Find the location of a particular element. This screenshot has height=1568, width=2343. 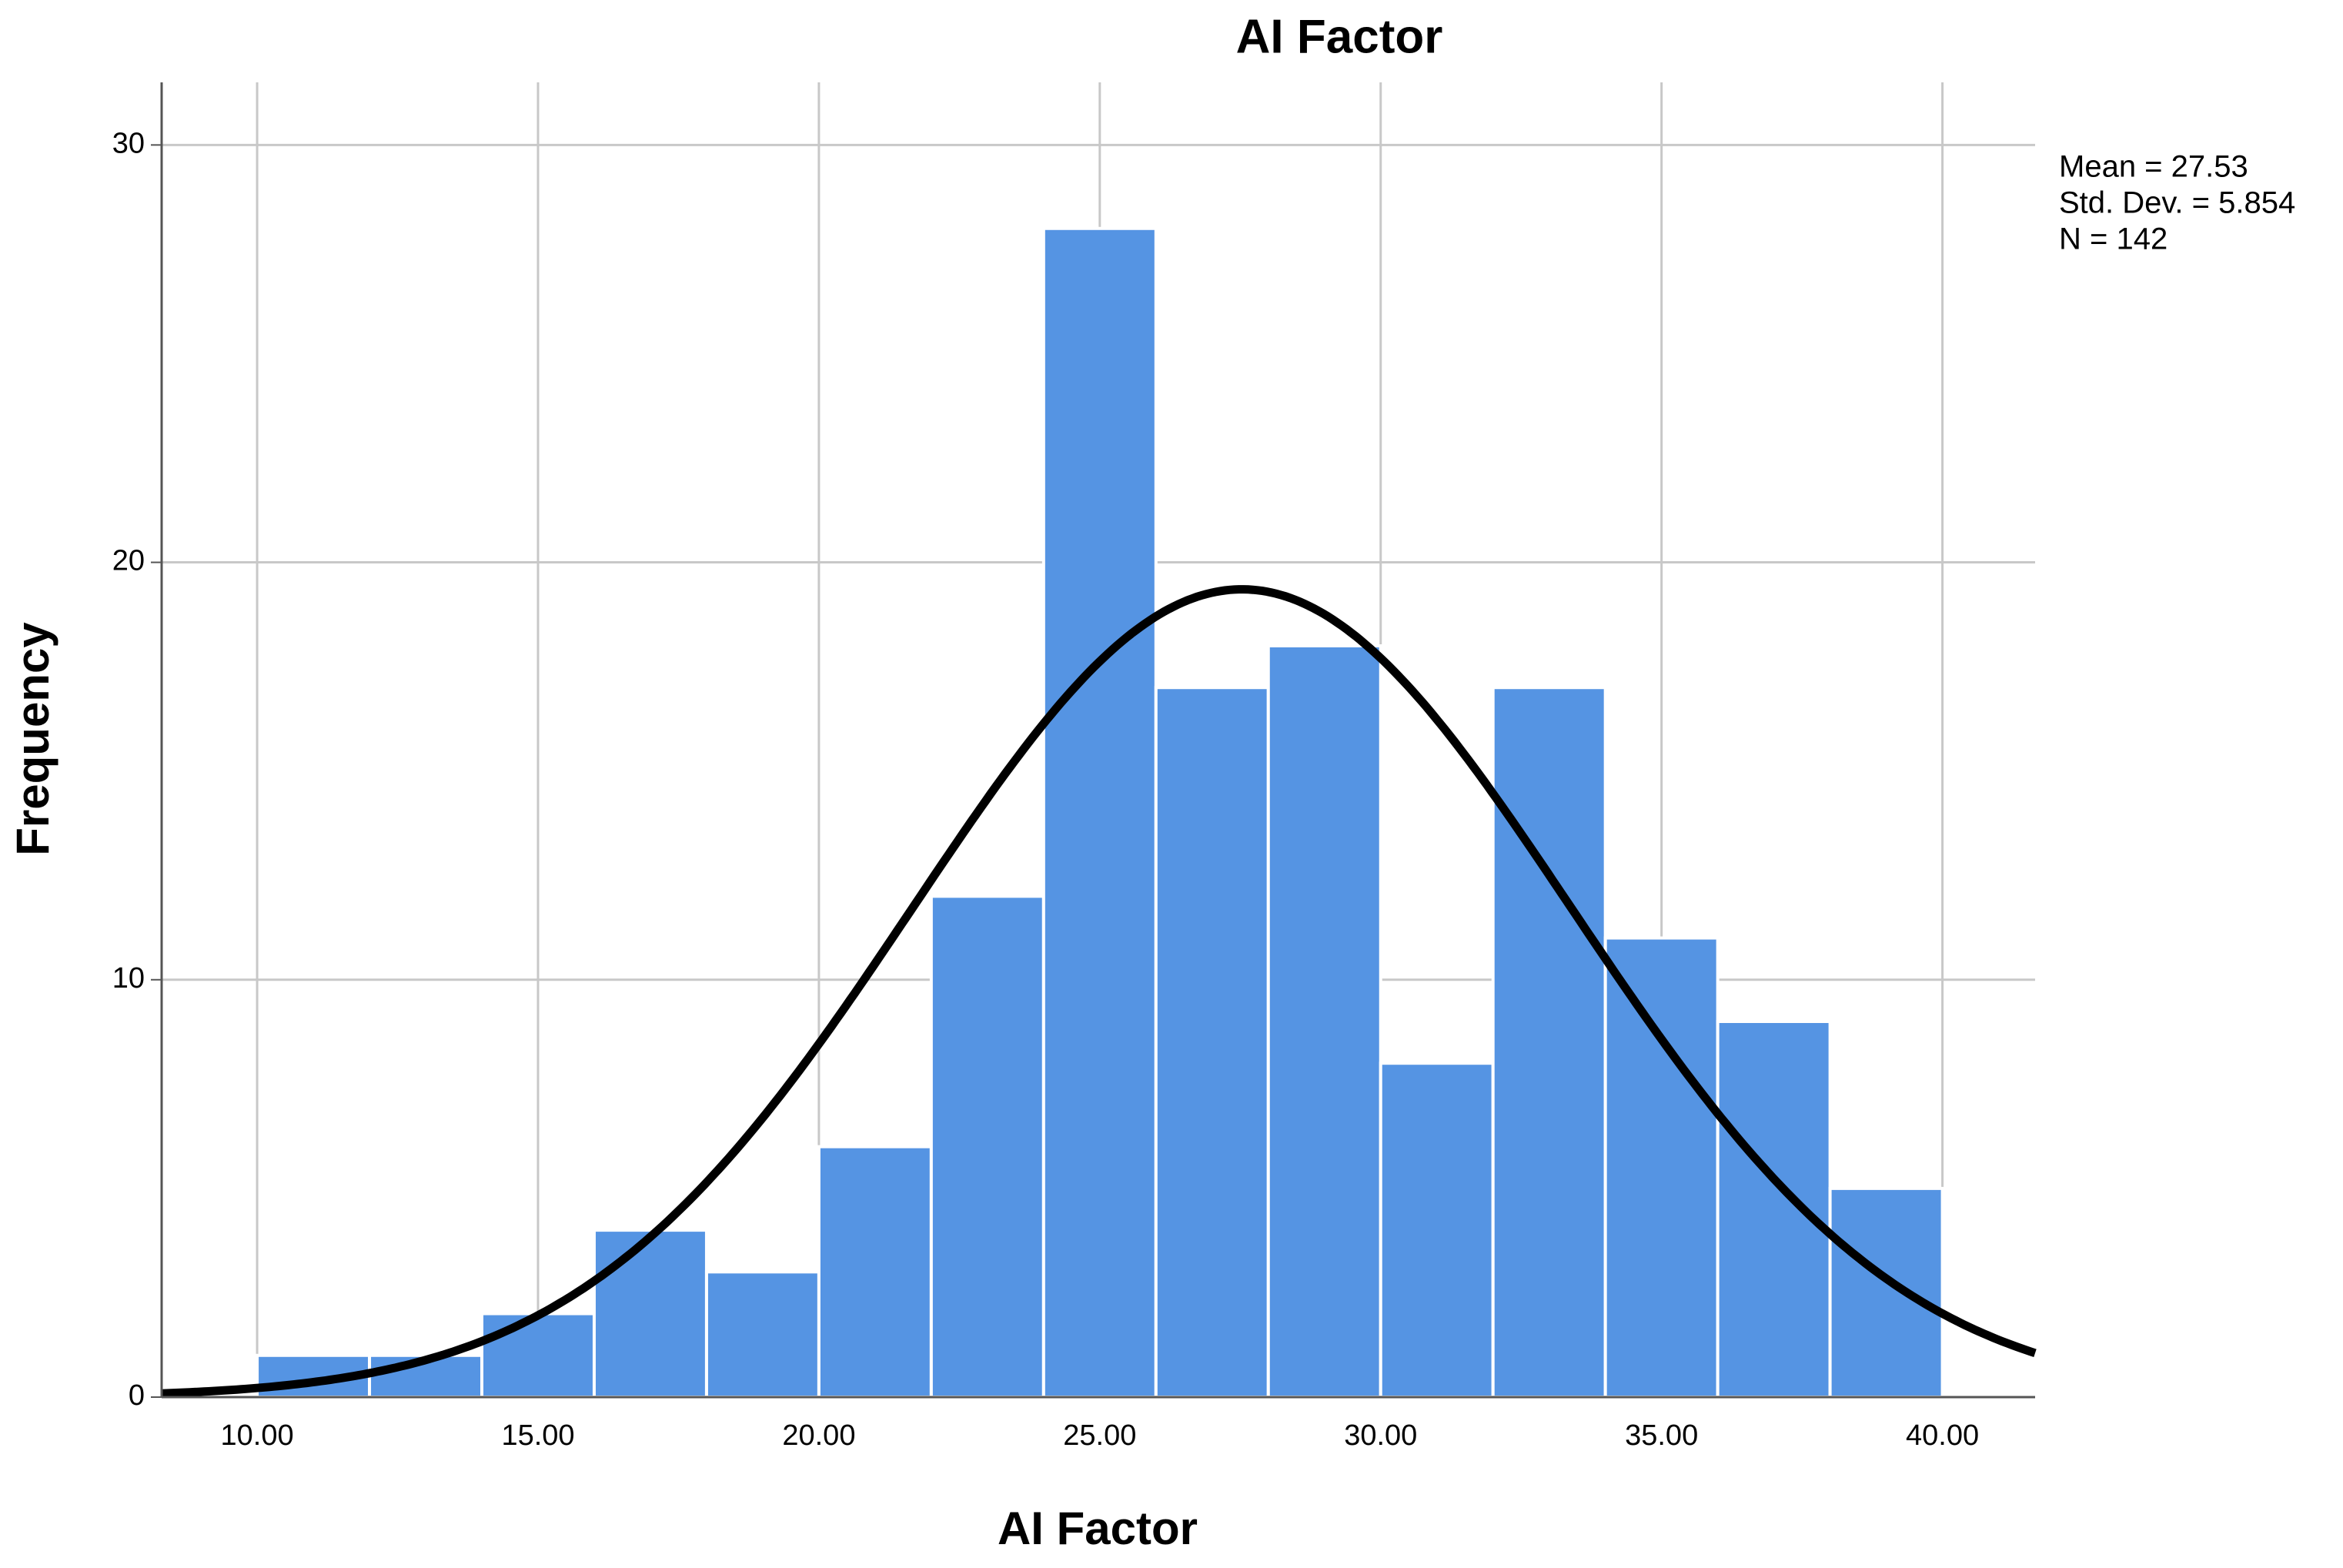

y-axis-label: Frequency is located at coordinates (32, 739).